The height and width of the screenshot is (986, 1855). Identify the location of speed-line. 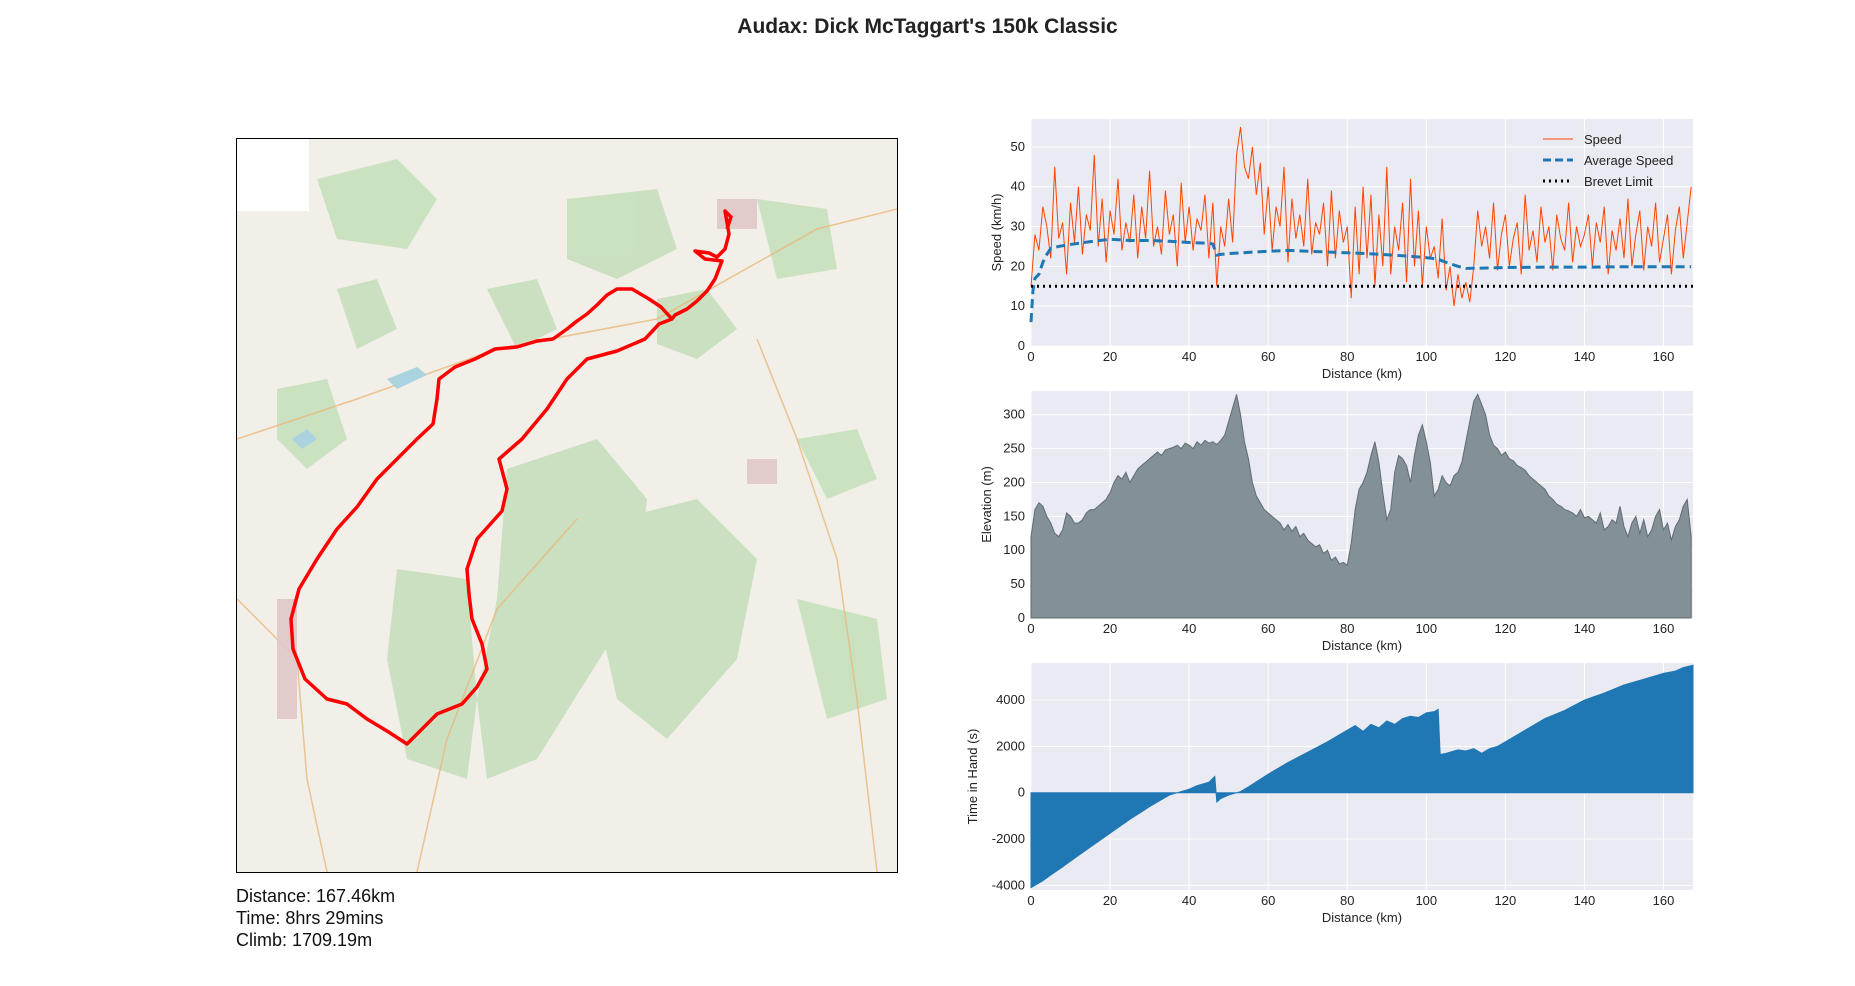
(1361, 216).